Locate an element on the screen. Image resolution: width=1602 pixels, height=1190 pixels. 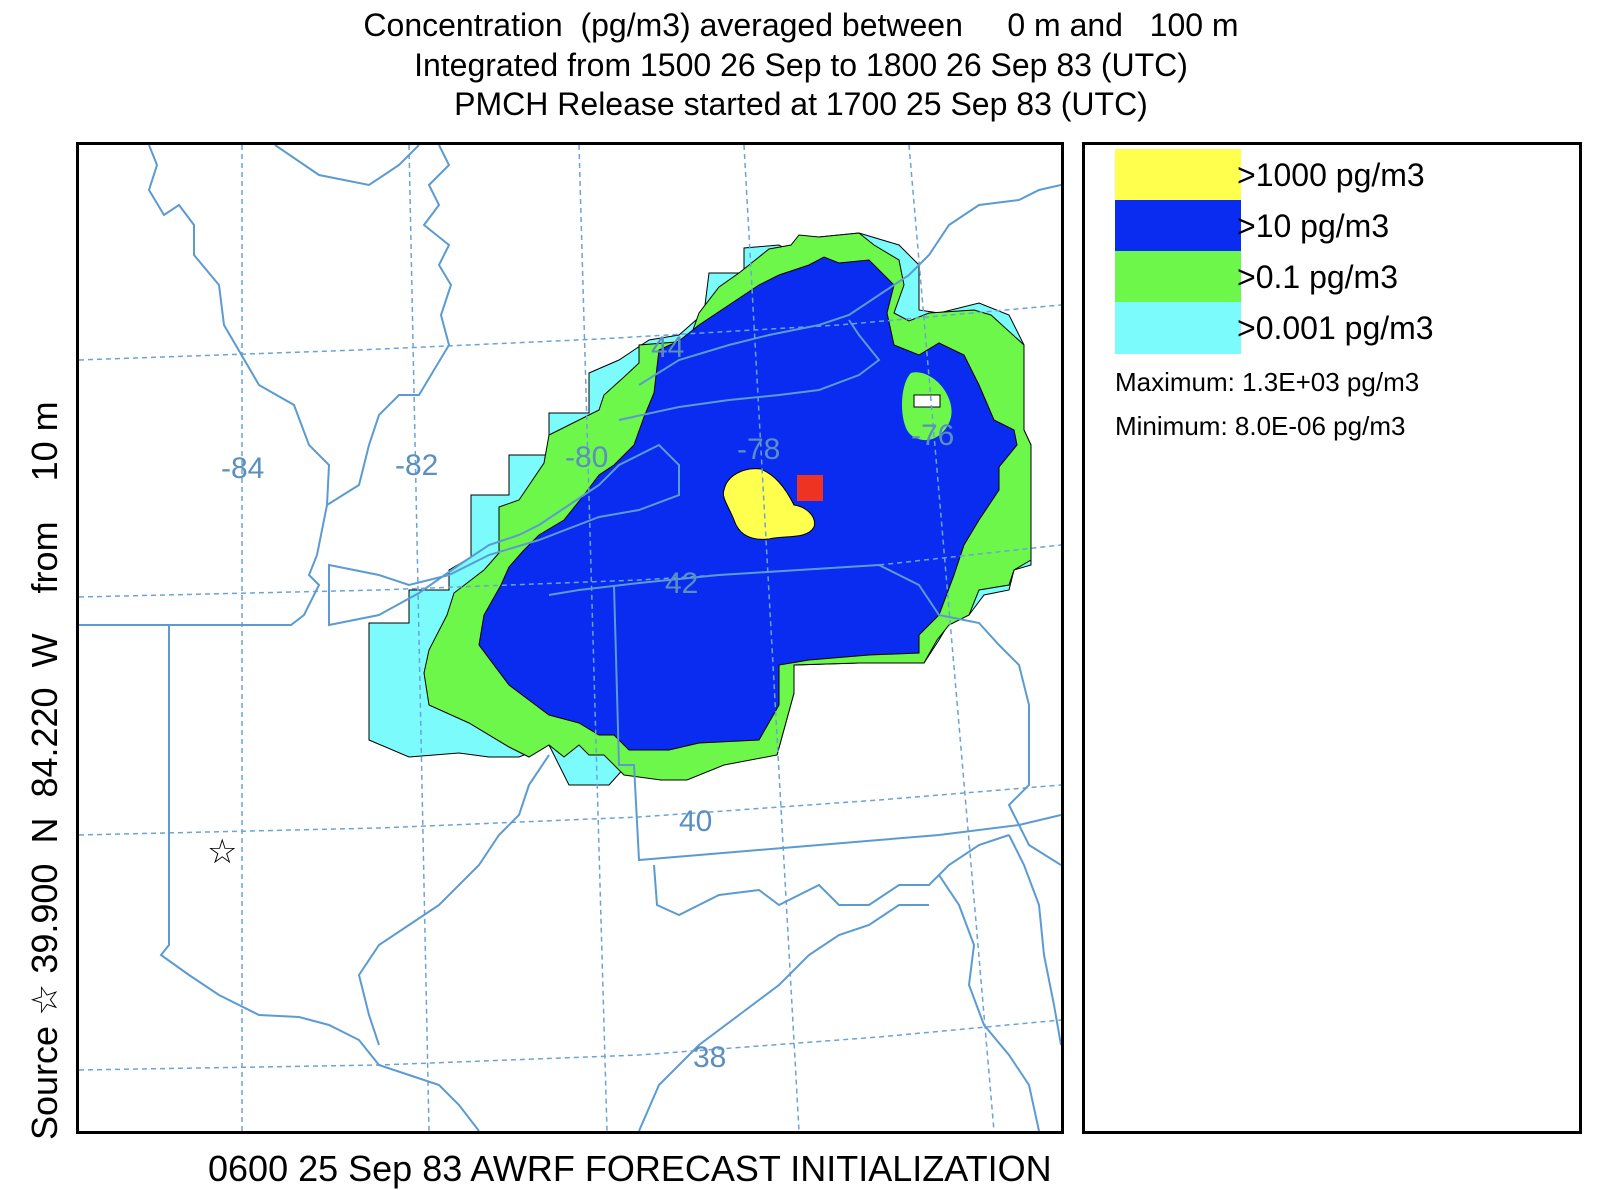
legend-item-0-001: >0.001 pg/m3 is located at coordinates (1345, 328).